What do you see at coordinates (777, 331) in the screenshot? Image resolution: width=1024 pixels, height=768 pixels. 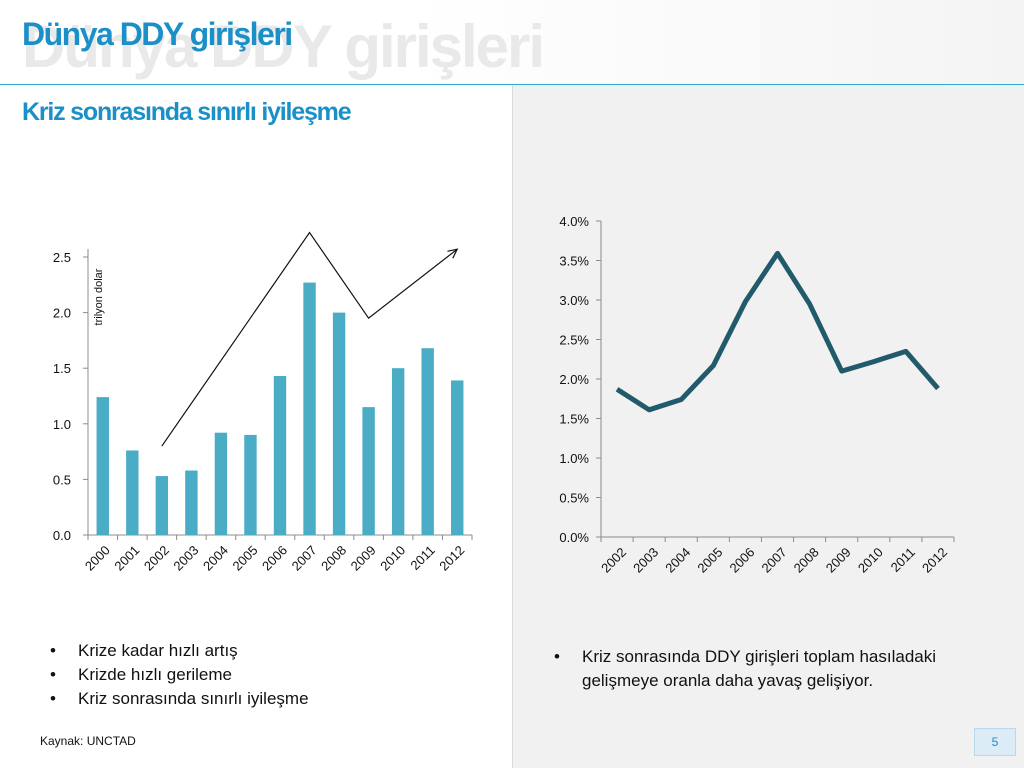 I see `series-line` at bounding box center [777, 331].